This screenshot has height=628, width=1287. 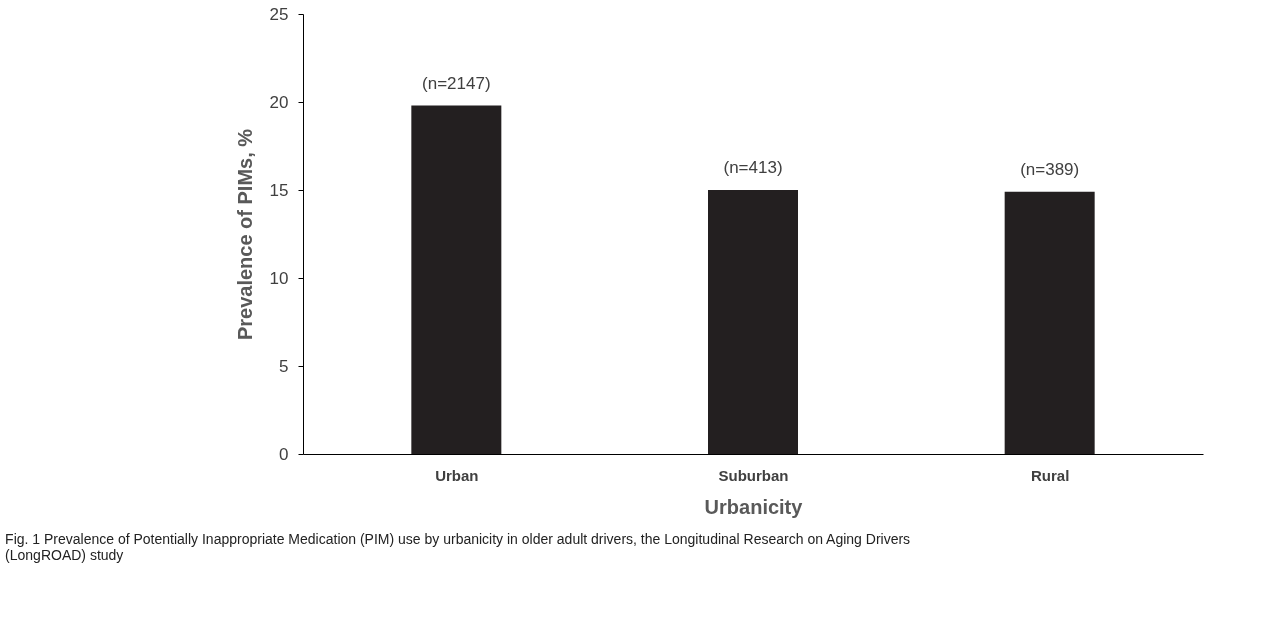 I want to click on y-tick-label: 0, so click(x=284, y=454).